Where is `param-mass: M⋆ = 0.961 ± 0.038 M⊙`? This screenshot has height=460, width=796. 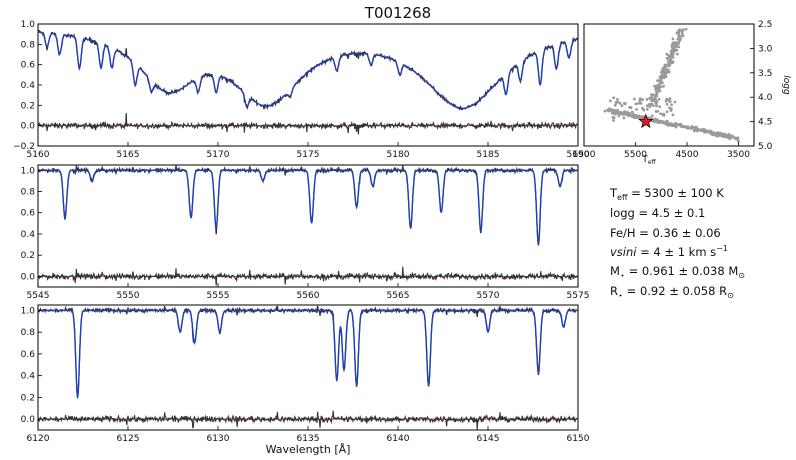 param-mass: M⋆ = 0.961 ± 0.038 M⊙ is located at coordinates (677, 272).